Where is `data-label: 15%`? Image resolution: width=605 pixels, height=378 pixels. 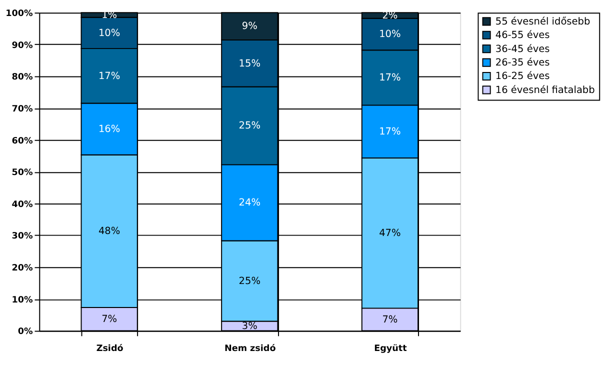 data-label: 15% is located at coordinates (249, 64).